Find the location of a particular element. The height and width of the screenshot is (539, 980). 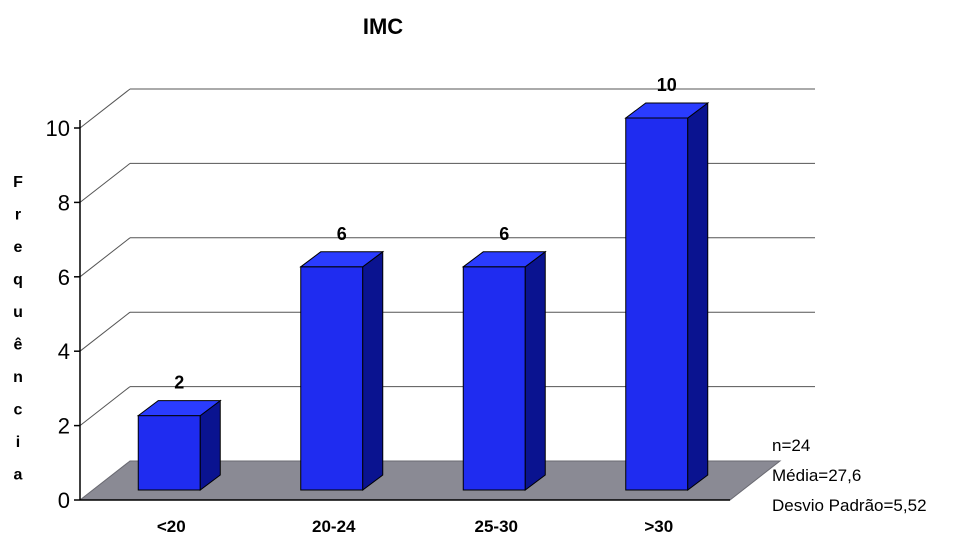

y-tick-label: 0 is located at coordinates (64, 500).